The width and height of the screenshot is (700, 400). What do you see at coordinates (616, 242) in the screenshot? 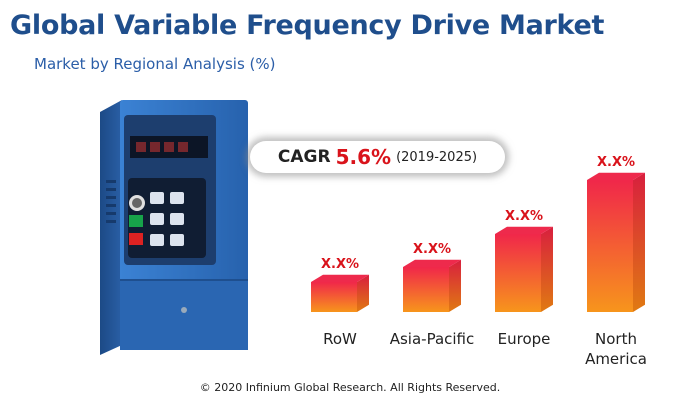
I see `bar-north-america` at bounding box center [616, 242].